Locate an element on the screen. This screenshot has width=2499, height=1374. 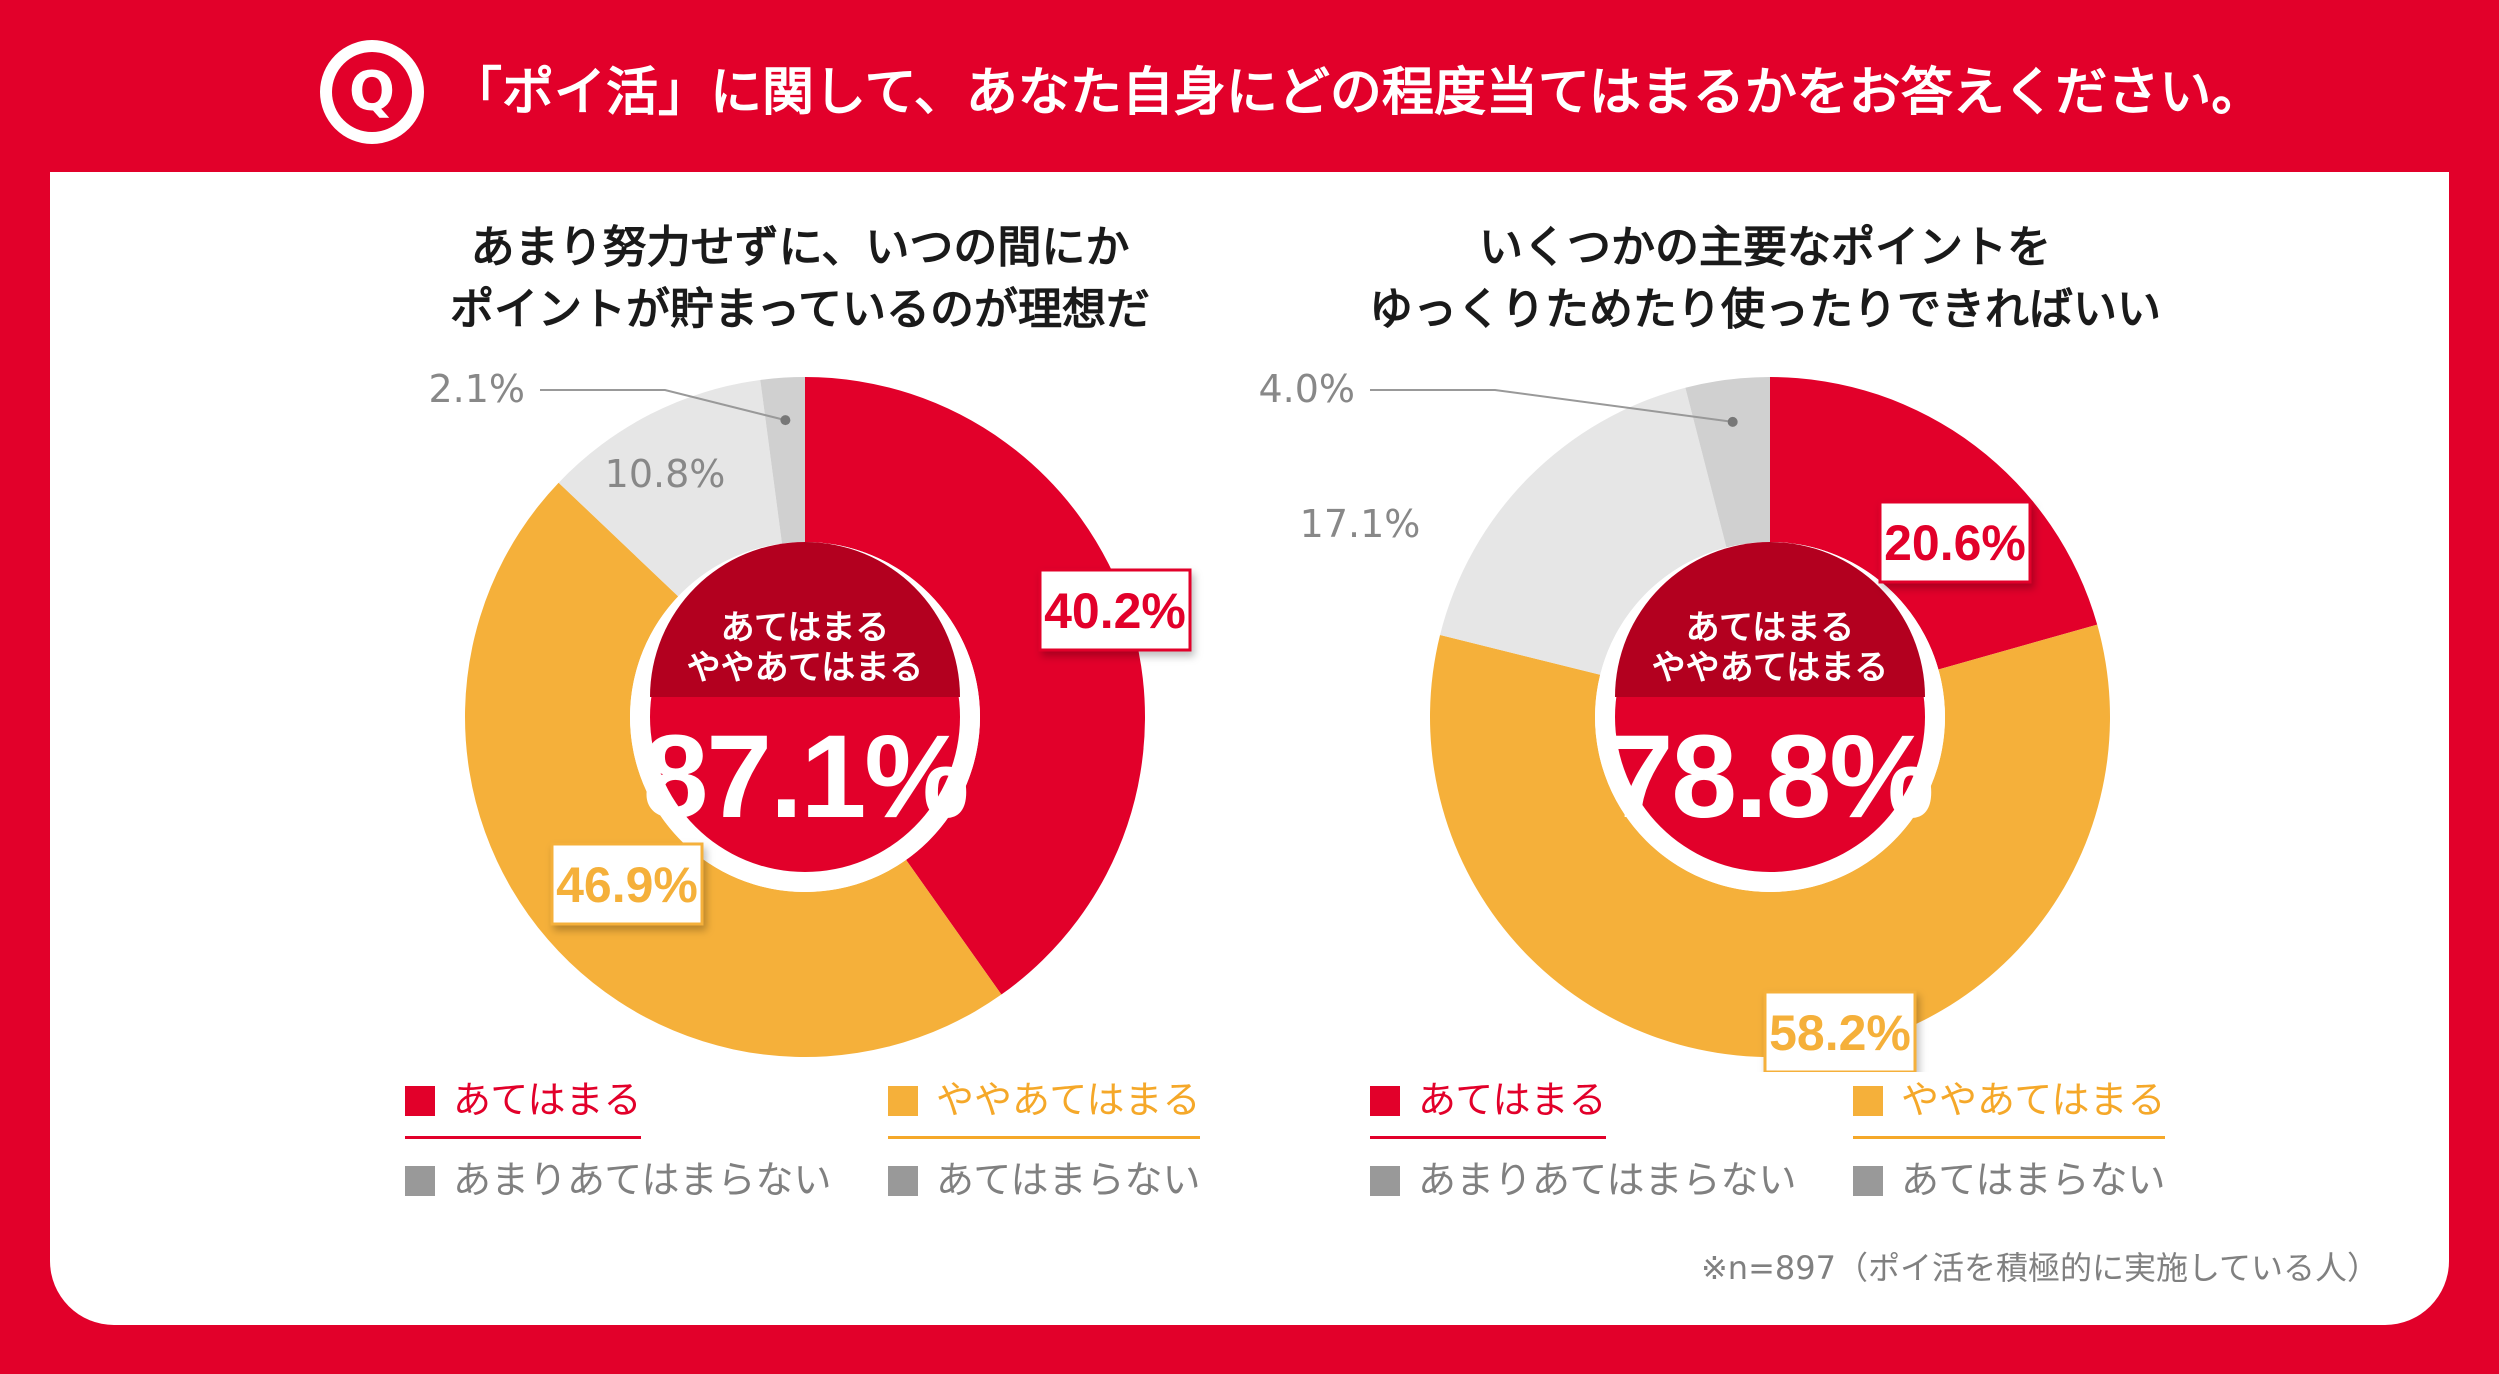
question-text: 「ポイ活」に関して、あなた自身にどの程度当てはまるかをお答えください。 is located at coordinates (1357, 93).